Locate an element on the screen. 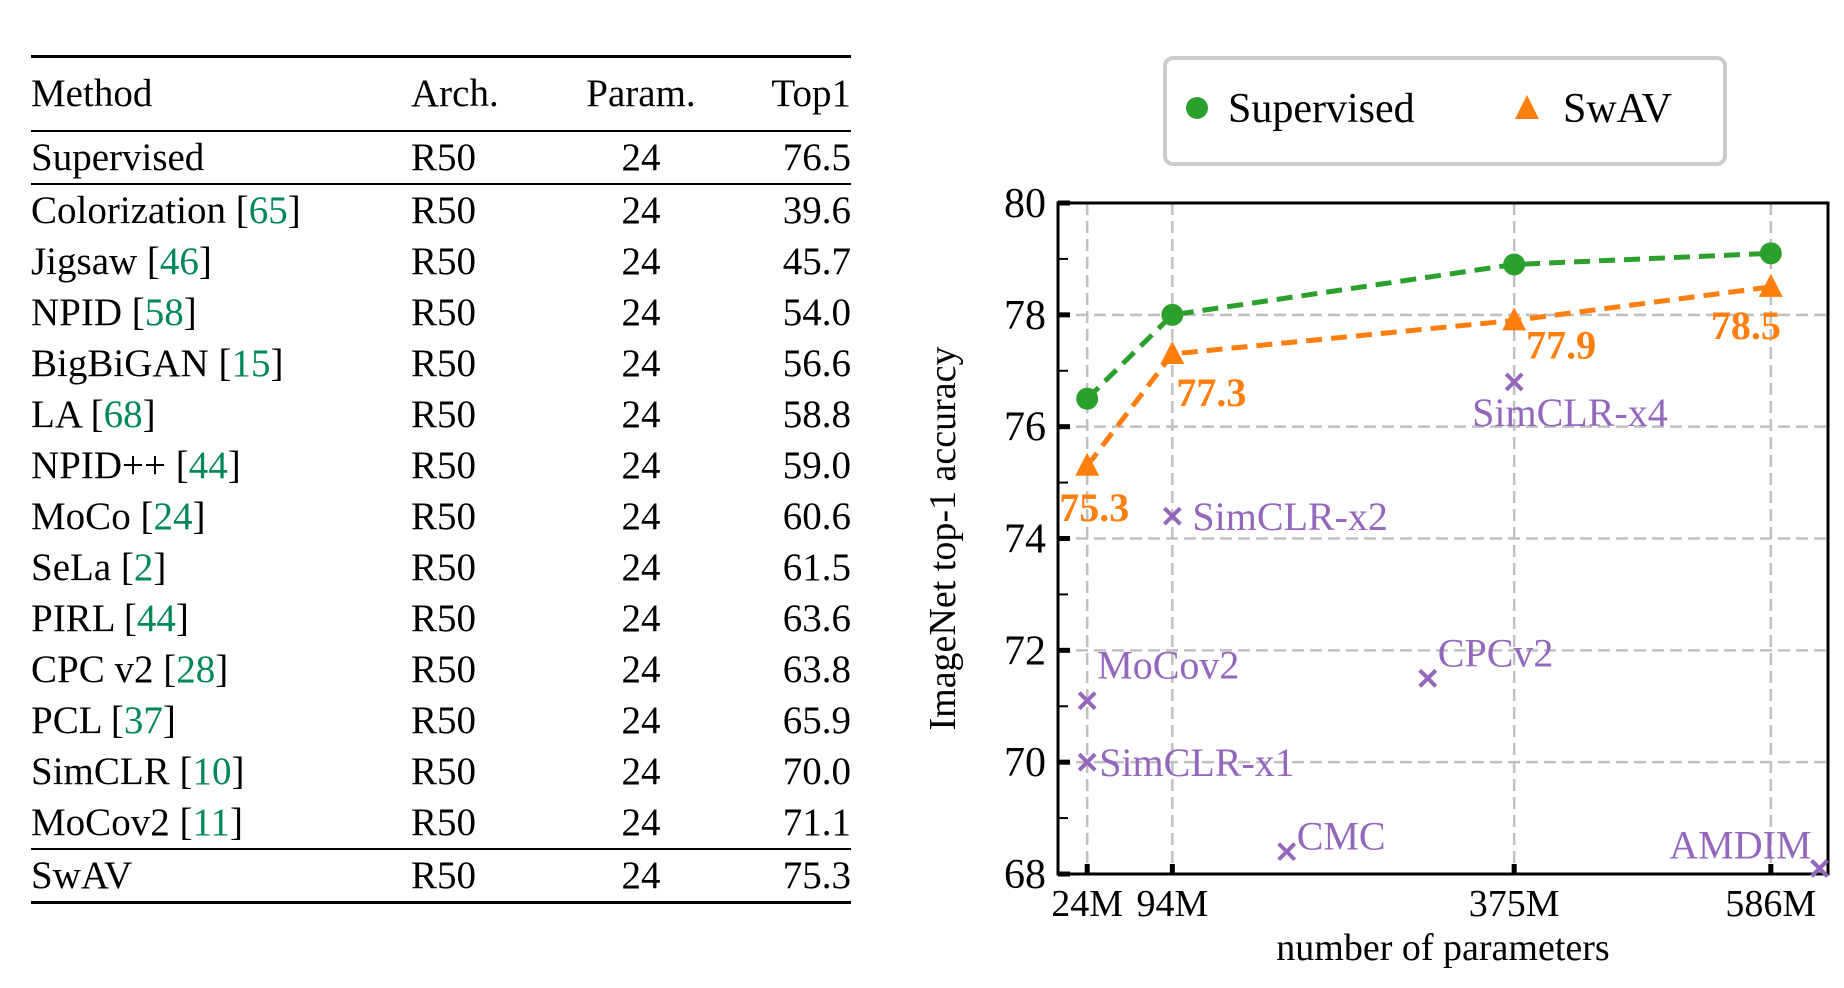 The height and width of the screenshot is (988, 1844). method-name: NPID is located at coordinates (77, 312).